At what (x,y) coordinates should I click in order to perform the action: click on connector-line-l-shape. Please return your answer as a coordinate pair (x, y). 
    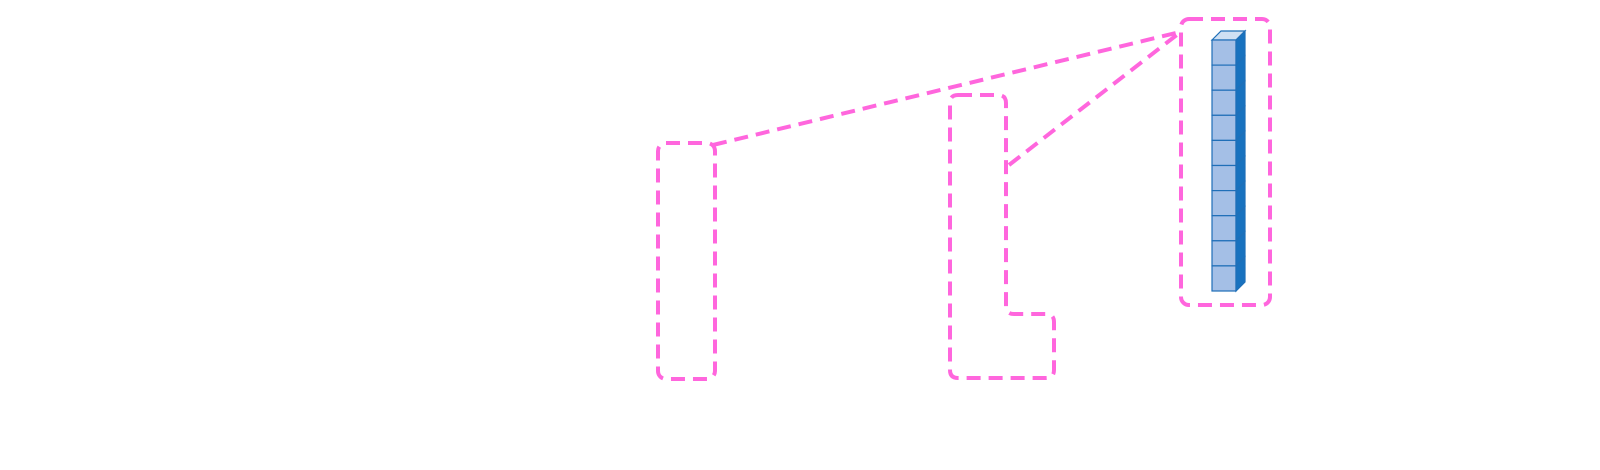
    Looking at the image, I should click on (1093, 99).